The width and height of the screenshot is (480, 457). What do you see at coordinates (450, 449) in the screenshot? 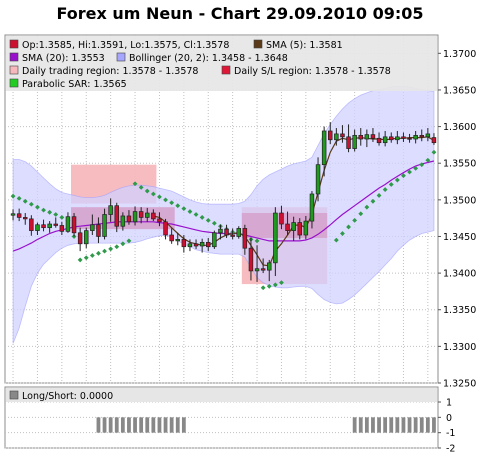
I see `y-tick-label: -2` at bounding box center [450, 449].